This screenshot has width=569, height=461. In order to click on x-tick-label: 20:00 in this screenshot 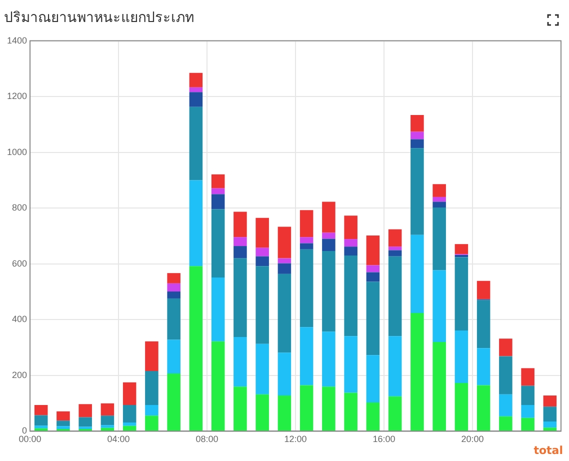, I will do `click(472, 439)`.